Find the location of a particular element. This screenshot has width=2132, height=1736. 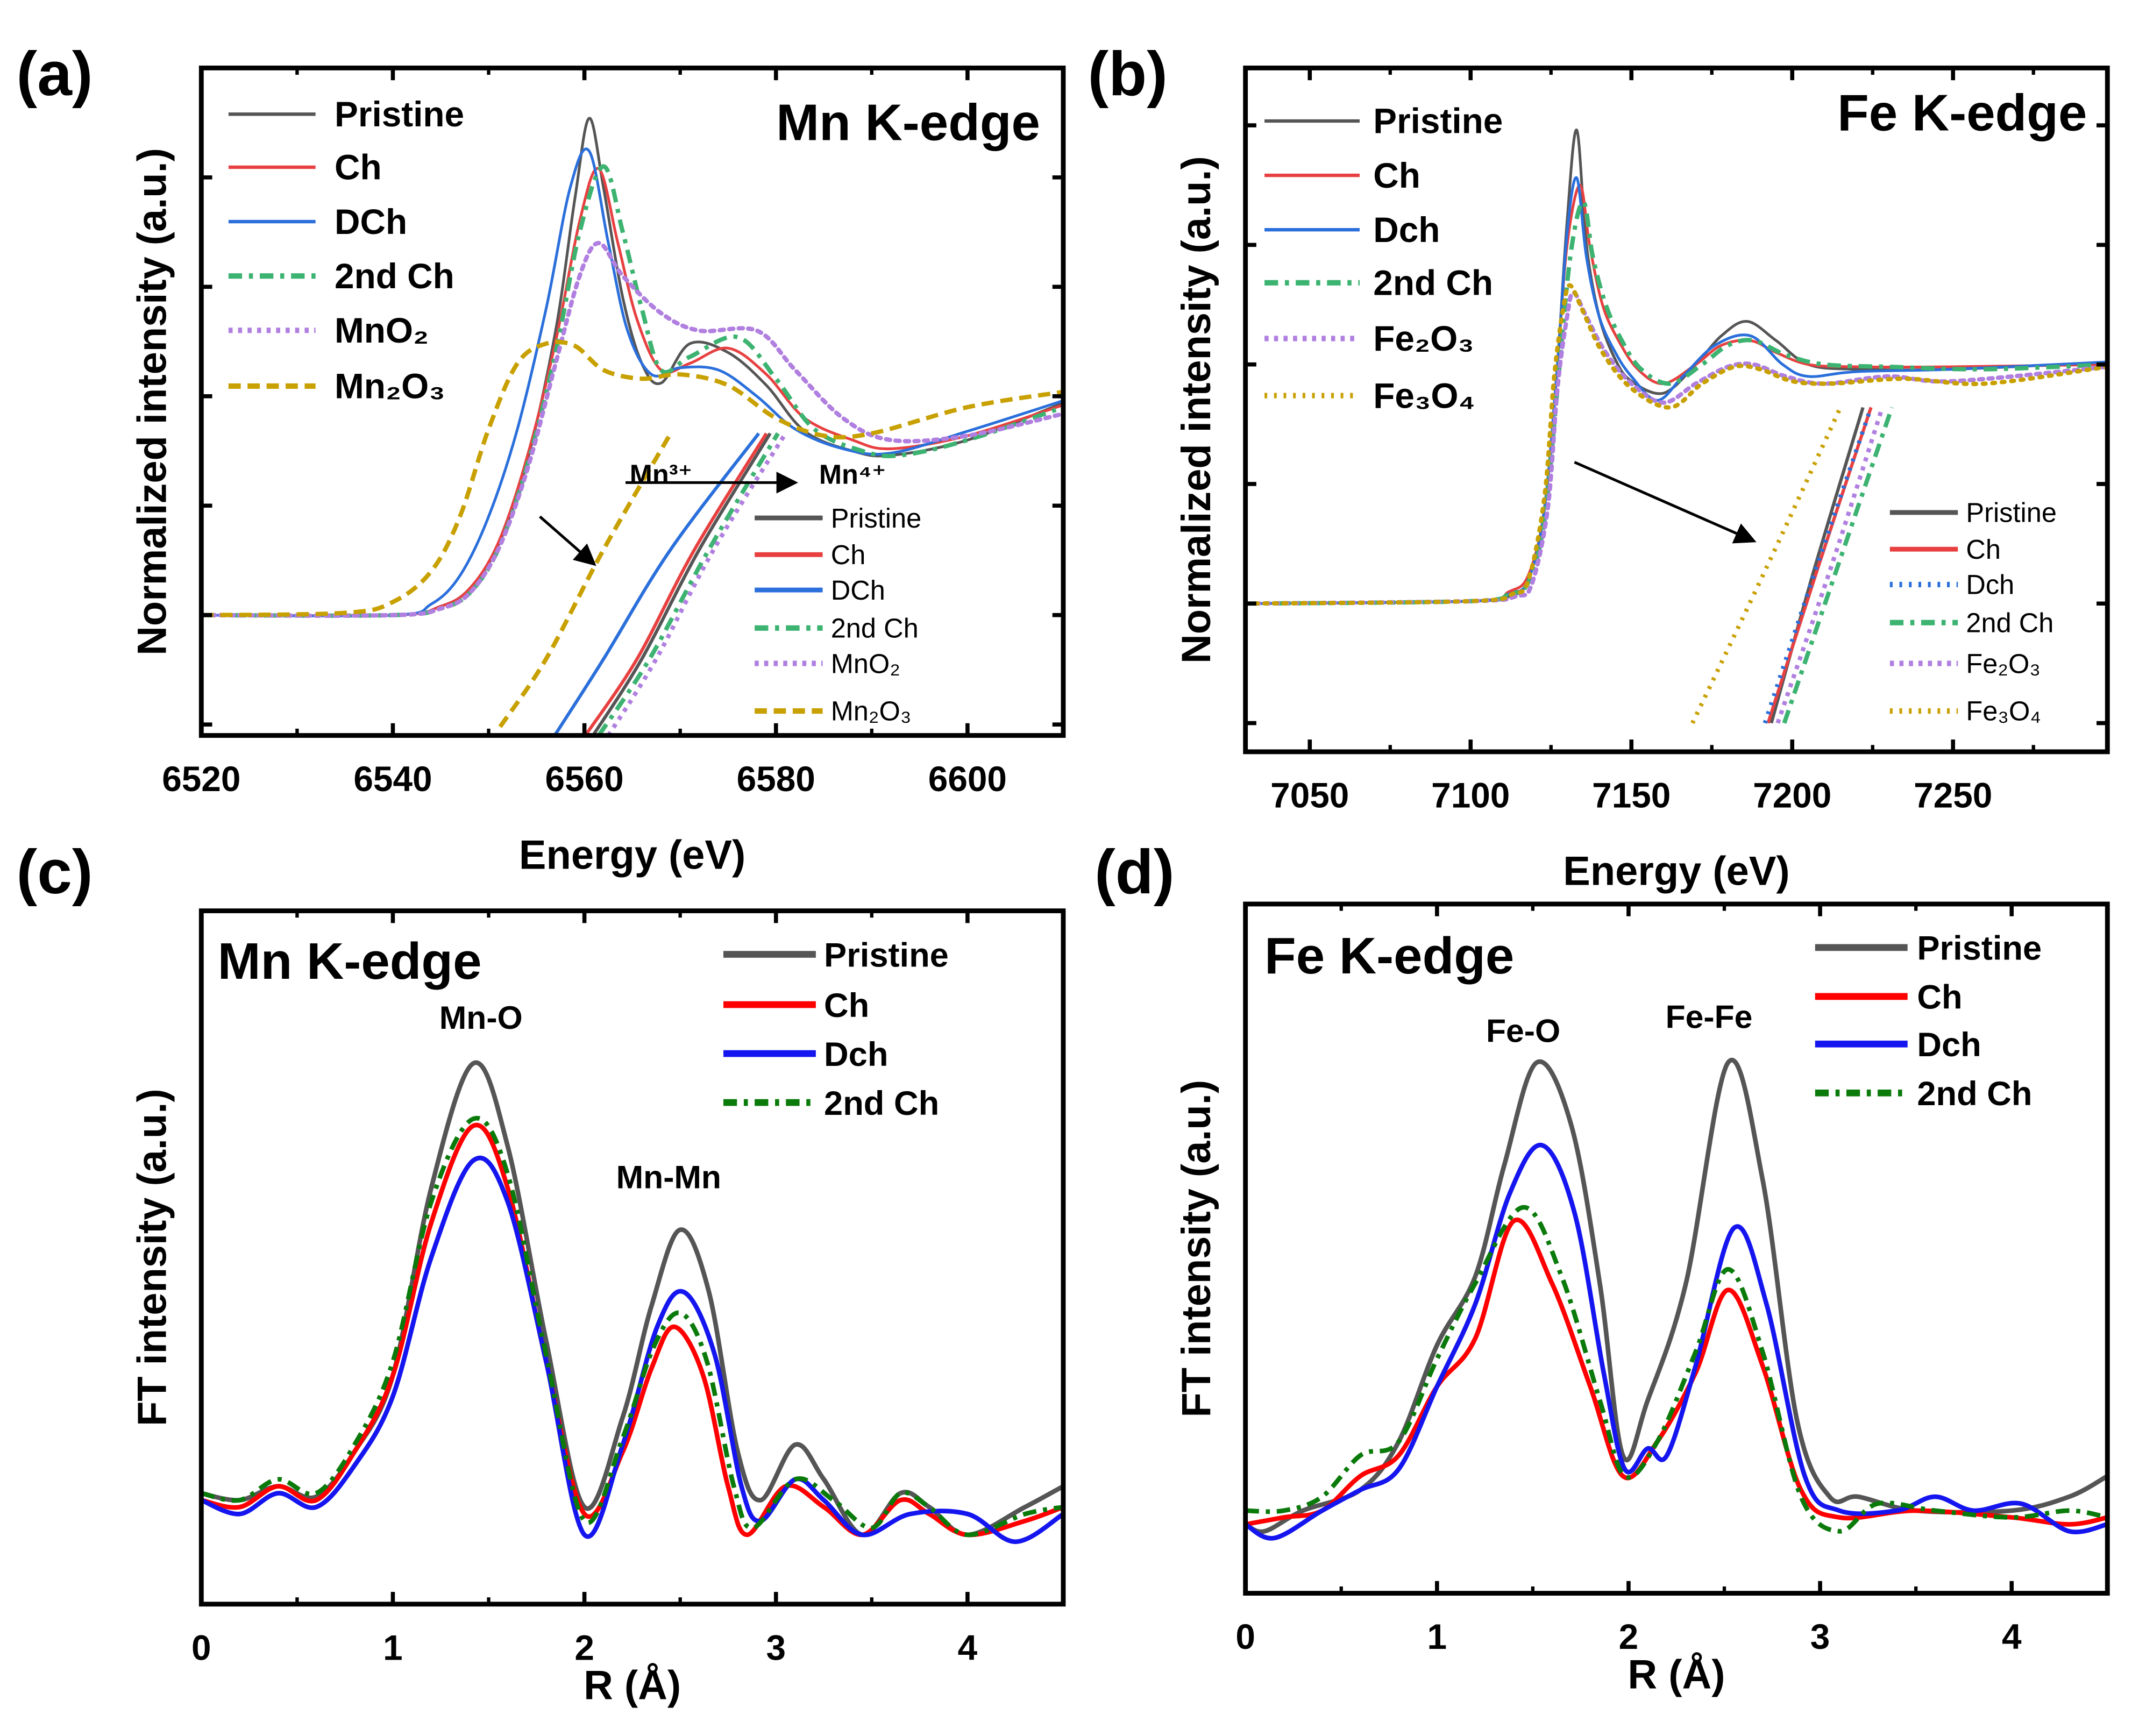

legend-label: Fe₃O₄ is located at coordinates (1424, 395).